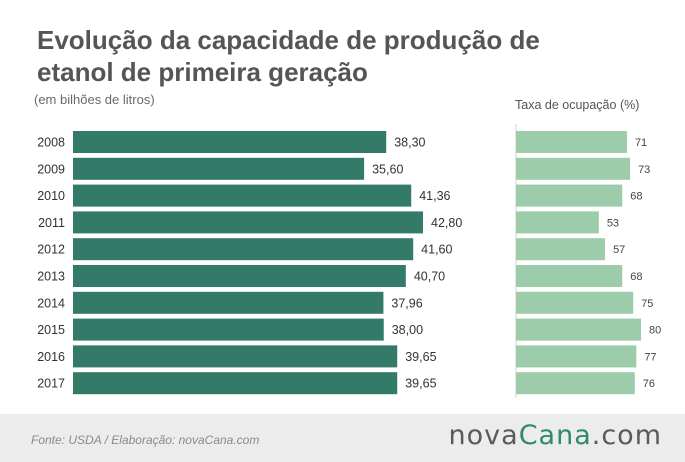  I want to click on brand-accent: Cana, so click(555, 435).